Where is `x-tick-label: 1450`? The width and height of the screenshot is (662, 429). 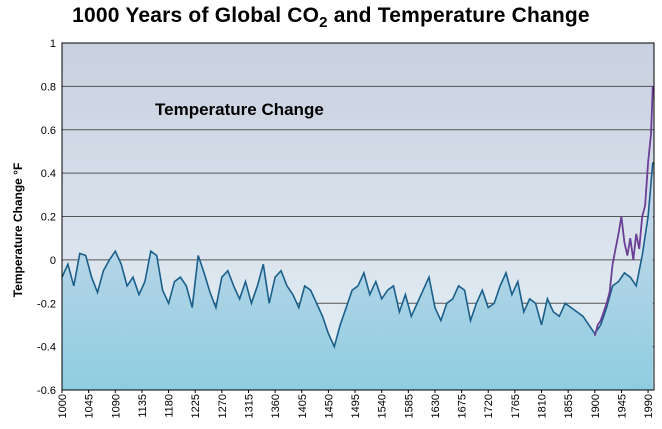 x-tick-label: 1450 is located at coordinates (329, 406).